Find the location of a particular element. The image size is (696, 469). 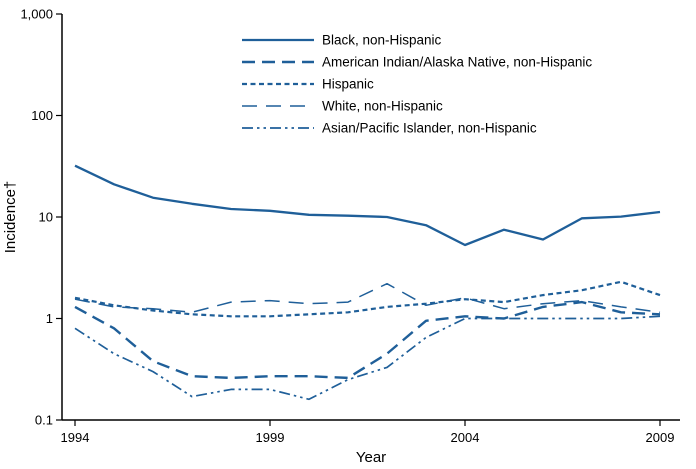

x-tick-label: 2004 is located at coordinates (465, 437).